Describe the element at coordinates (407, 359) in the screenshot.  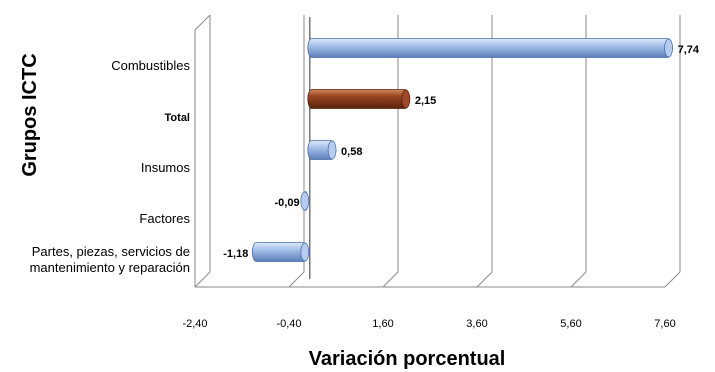
I see `x-axis-title: Variación porcentual` at that location.